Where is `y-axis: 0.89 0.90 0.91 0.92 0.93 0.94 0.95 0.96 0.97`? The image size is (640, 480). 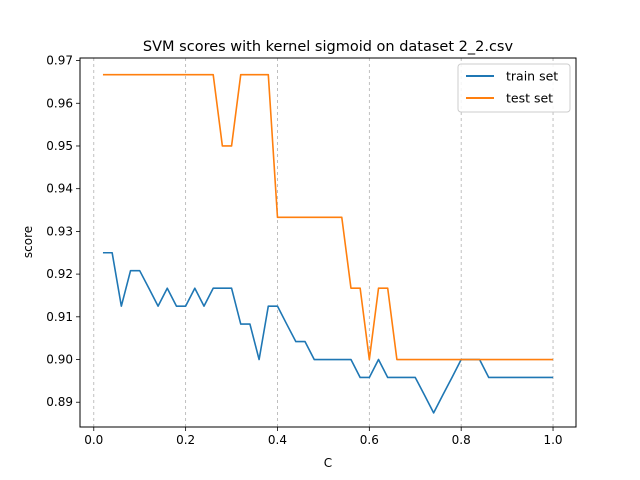
y-axis: 0.89 0.90 0.91 0.92 0.93 0.94 0.95 0.96 0.97 is located at coordinates (63, 231).